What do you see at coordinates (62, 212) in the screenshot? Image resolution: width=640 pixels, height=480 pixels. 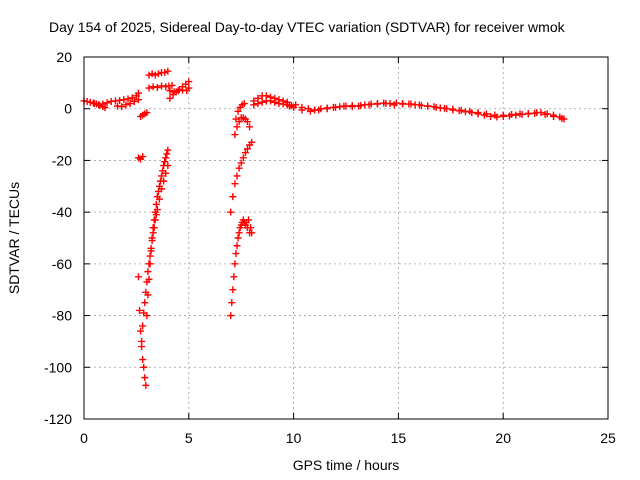 I see `y-tick-label: -40` at bounding box center [62, 212].